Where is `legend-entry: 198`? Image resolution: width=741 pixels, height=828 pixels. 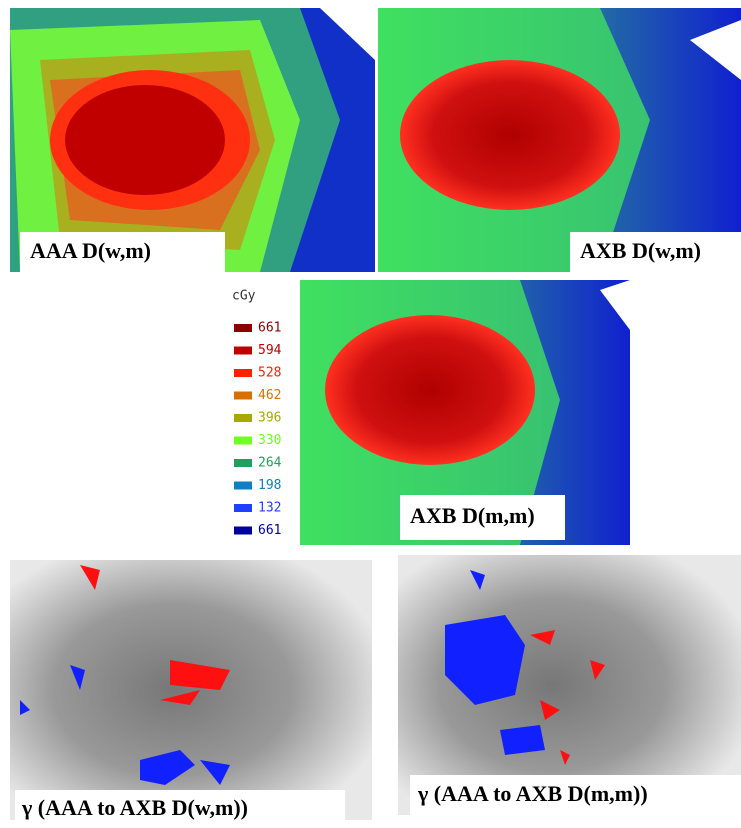
legend-entry: 198 is located at coordinates (269, 485).